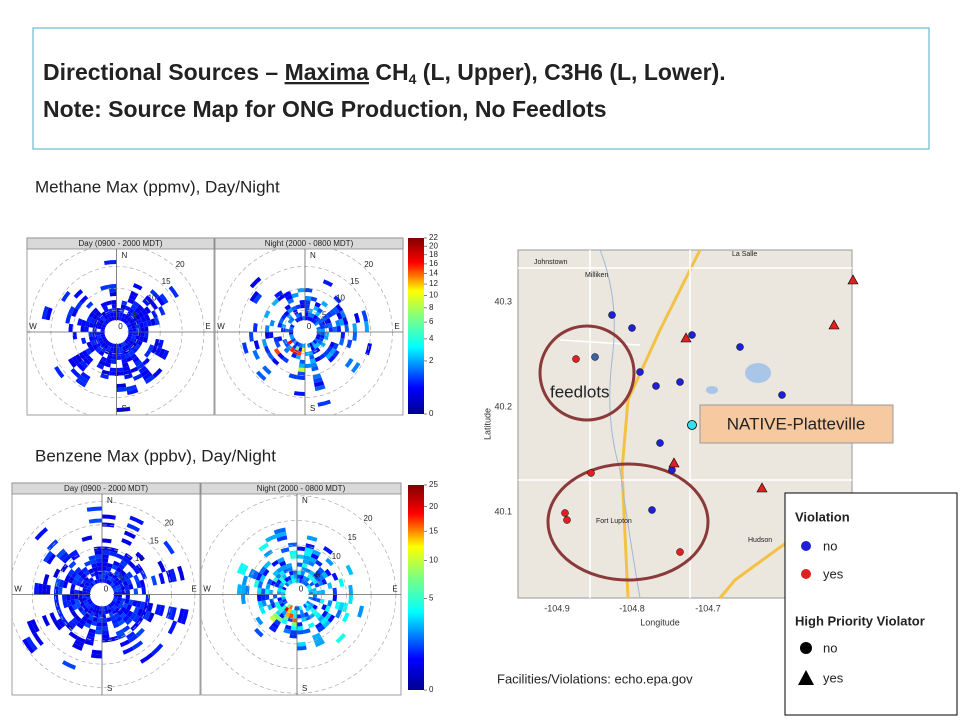  I want to click on legend-label: yes, so click(833, 573).